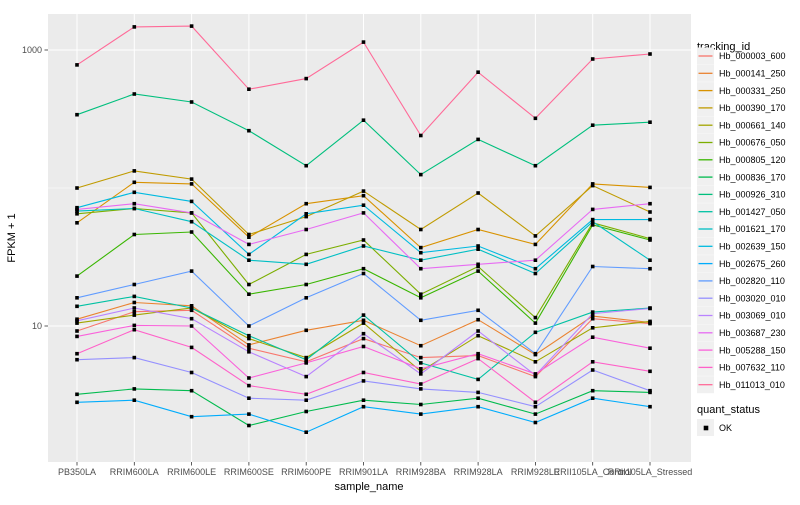 This screenshot has height=505, width=800. I want to click on x-tick-label: PB350LA, so click(77, 472).